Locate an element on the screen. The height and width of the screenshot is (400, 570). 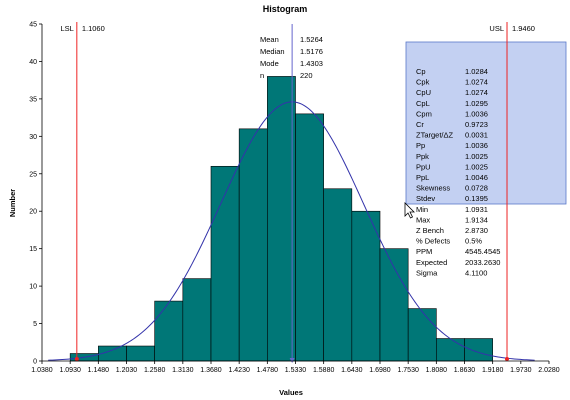
stat-value: 1.9134 is located at coordinates (476, 219).